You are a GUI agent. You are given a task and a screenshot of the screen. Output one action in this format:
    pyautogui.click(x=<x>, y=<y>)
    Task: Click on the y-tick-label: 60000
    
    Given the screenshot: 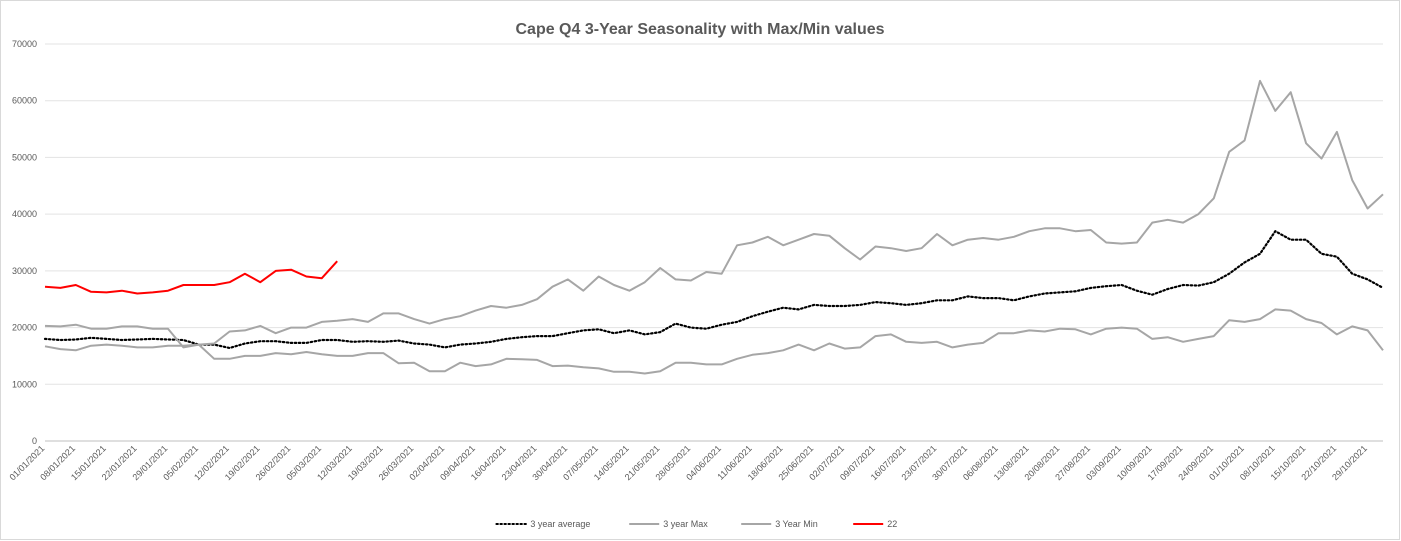 What is the action you would take?
    pyautogui.click(x=24, y=101)
    